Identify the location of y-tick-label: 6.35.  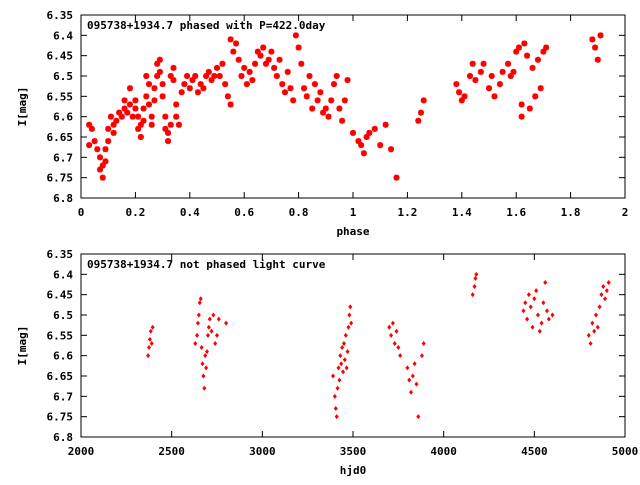
(60, 15).